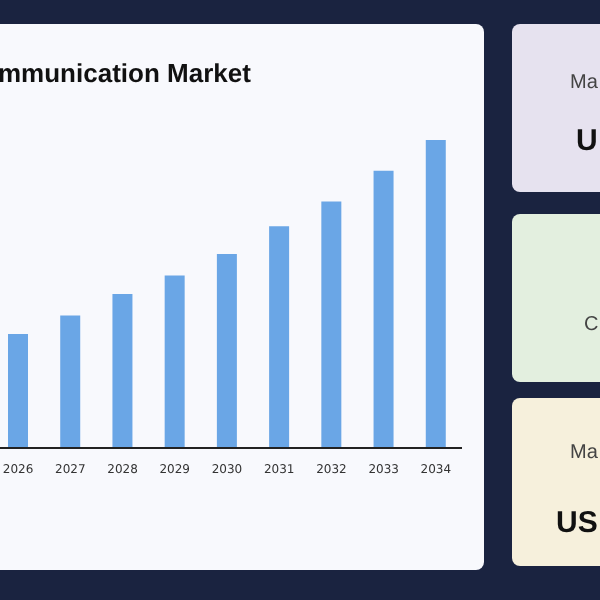 This screenshot has width=600, height=600. I want to click on chart-title: mmunication Market, so click(125, 73).